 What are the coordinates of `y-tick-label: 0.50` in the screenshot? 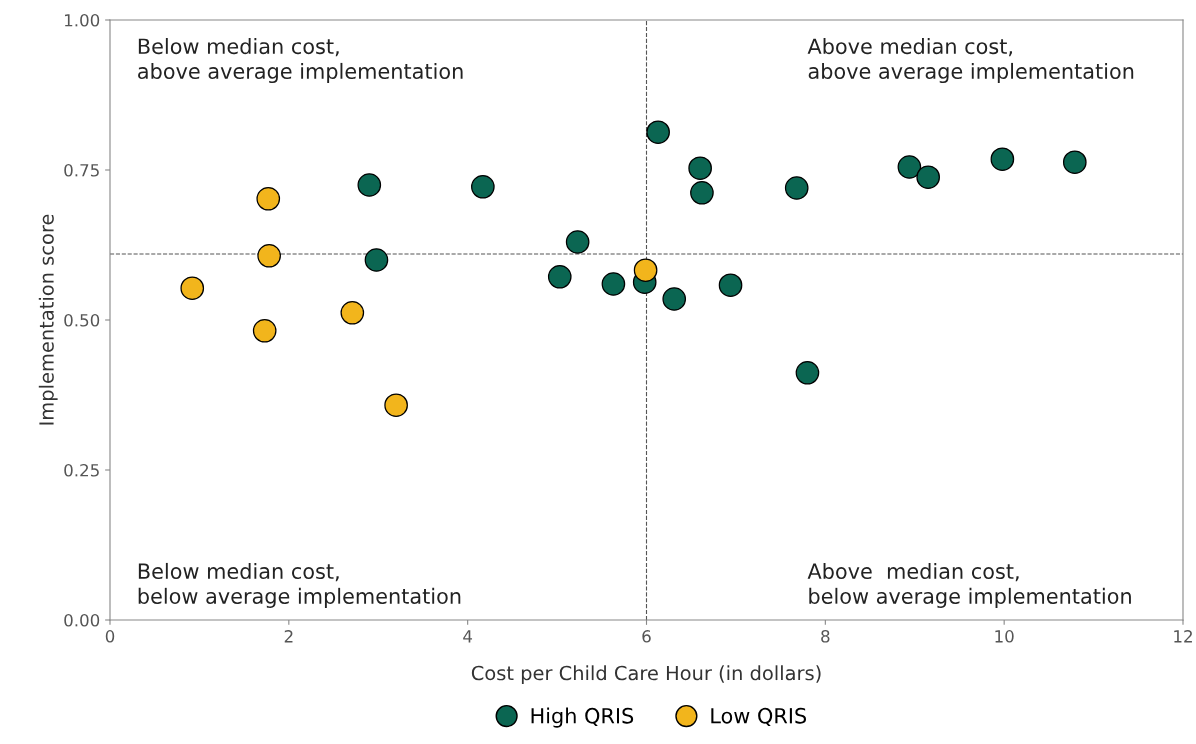 It's located at (82, 320).